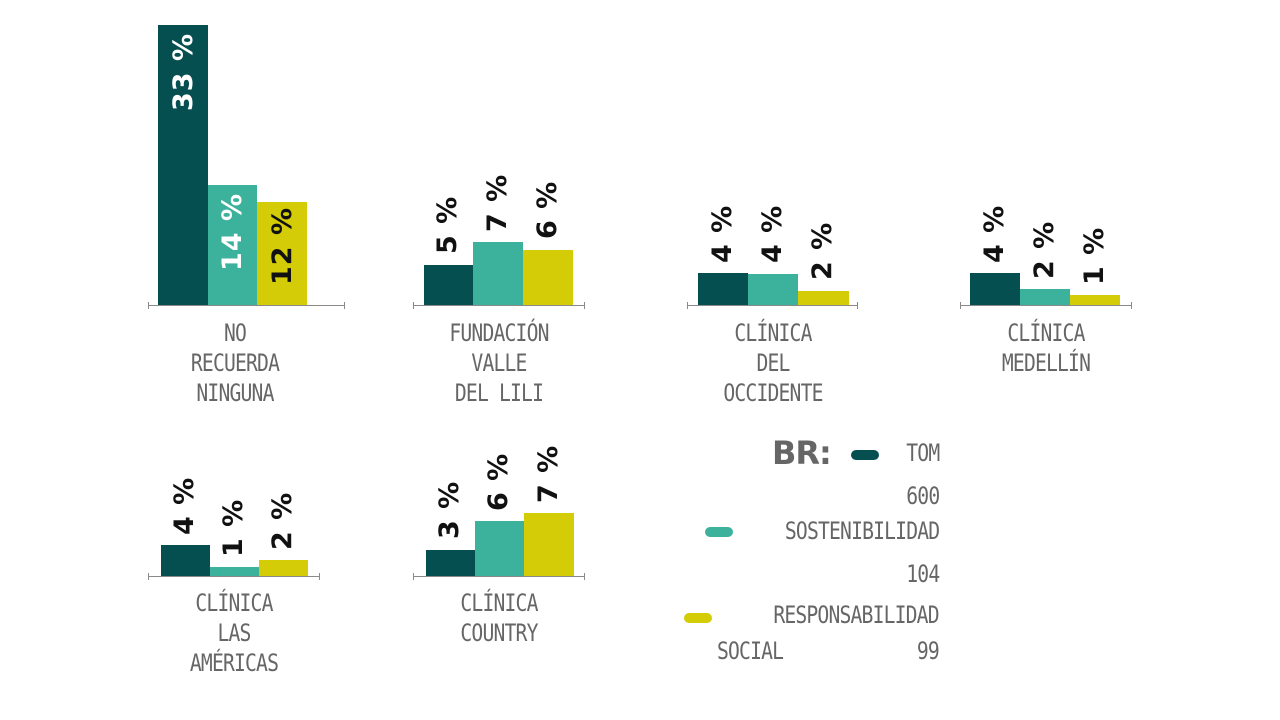 The width and height of the screenshot is (1280, 720). What do you see at coordinates (802, 453) in the screenshot?
I see `legend-title: BR:` at bounding box center [802, 453].